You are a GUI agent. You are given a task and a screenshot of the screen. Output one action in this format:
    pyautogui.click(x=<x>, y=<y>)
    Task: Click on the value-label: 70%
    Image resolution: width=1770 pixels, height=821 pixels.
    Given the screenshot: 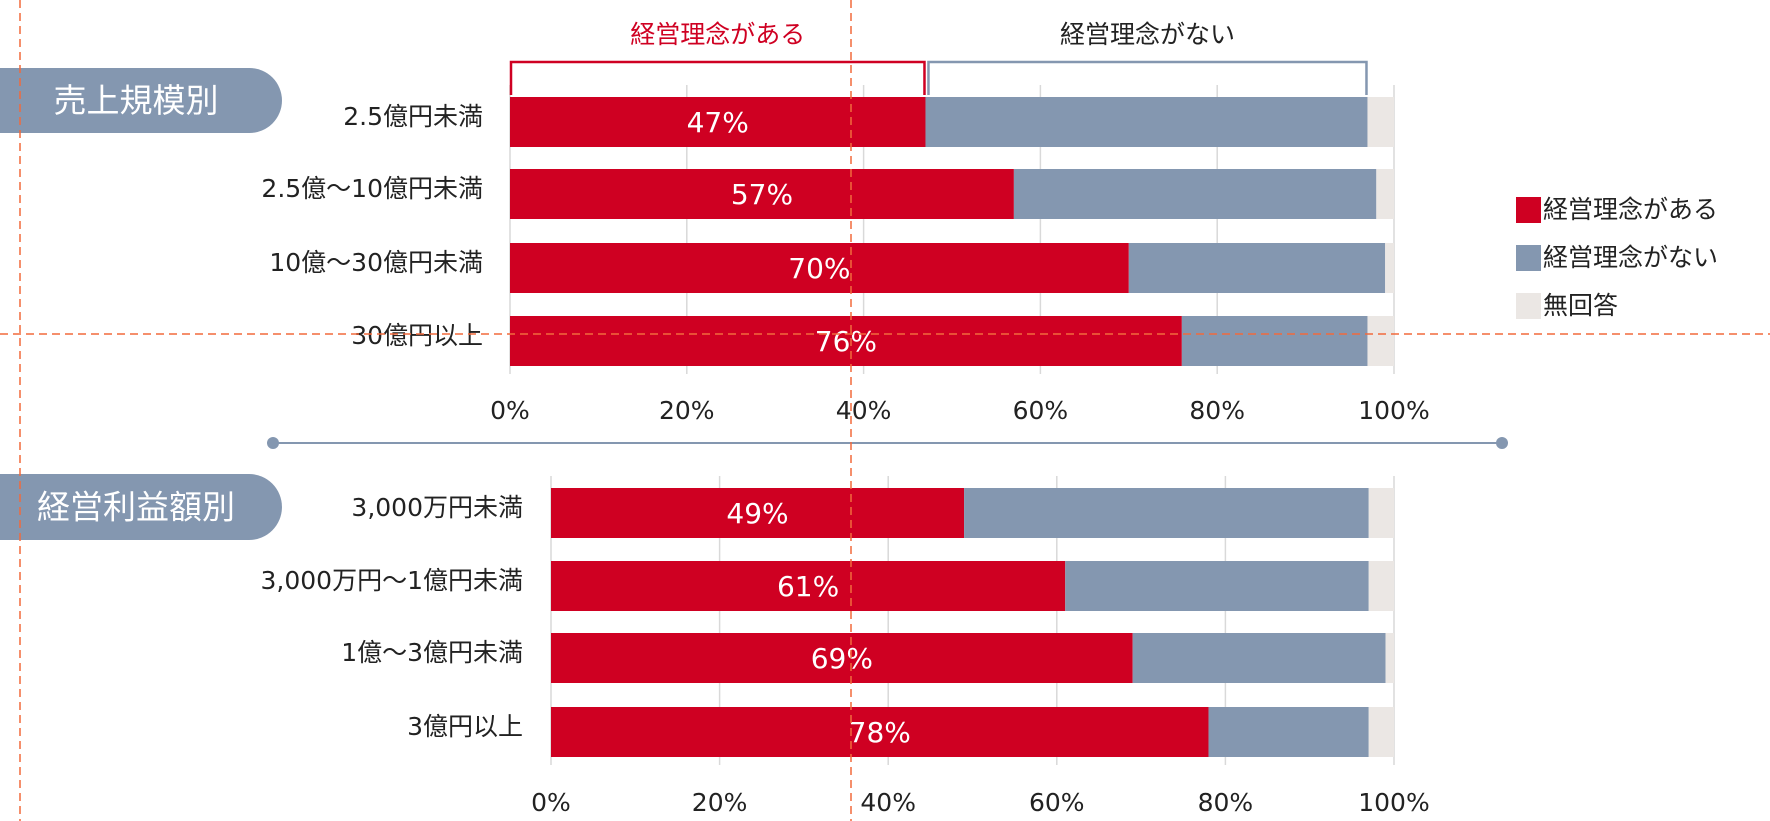 What is the action you would take?
    pyautogui.click(x=819, y=268)
    